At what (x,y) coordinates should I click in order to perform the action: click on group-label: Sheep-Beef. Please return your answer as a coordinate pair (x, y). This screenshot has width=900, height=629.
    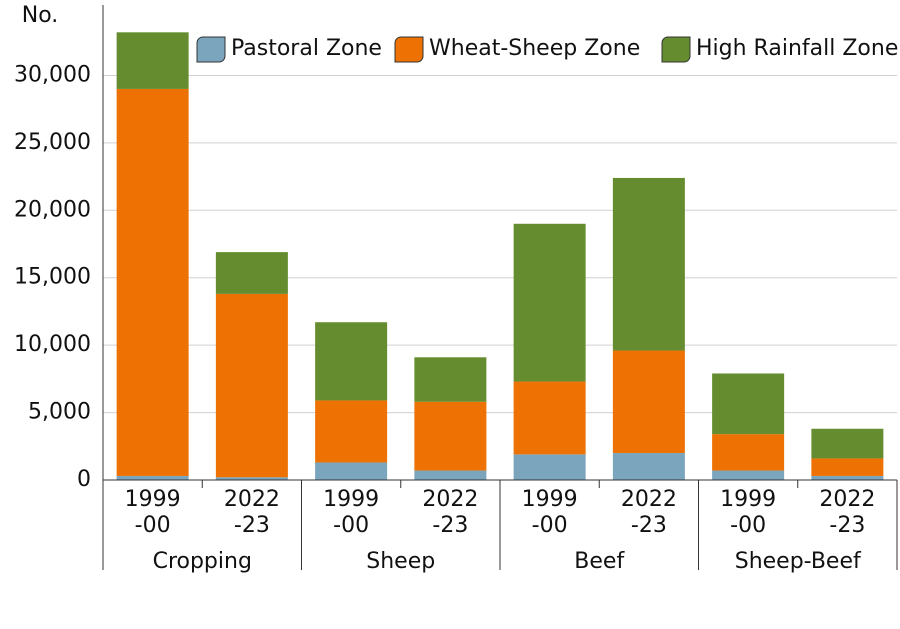
    Looking at the image, I should click on (798, 561).